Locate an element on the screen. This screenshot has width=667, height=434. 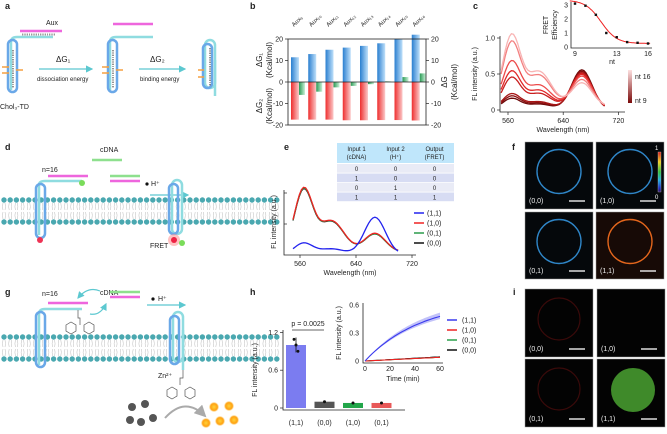
y-tick-label: 0.5 is located at coordinates (490, 75).